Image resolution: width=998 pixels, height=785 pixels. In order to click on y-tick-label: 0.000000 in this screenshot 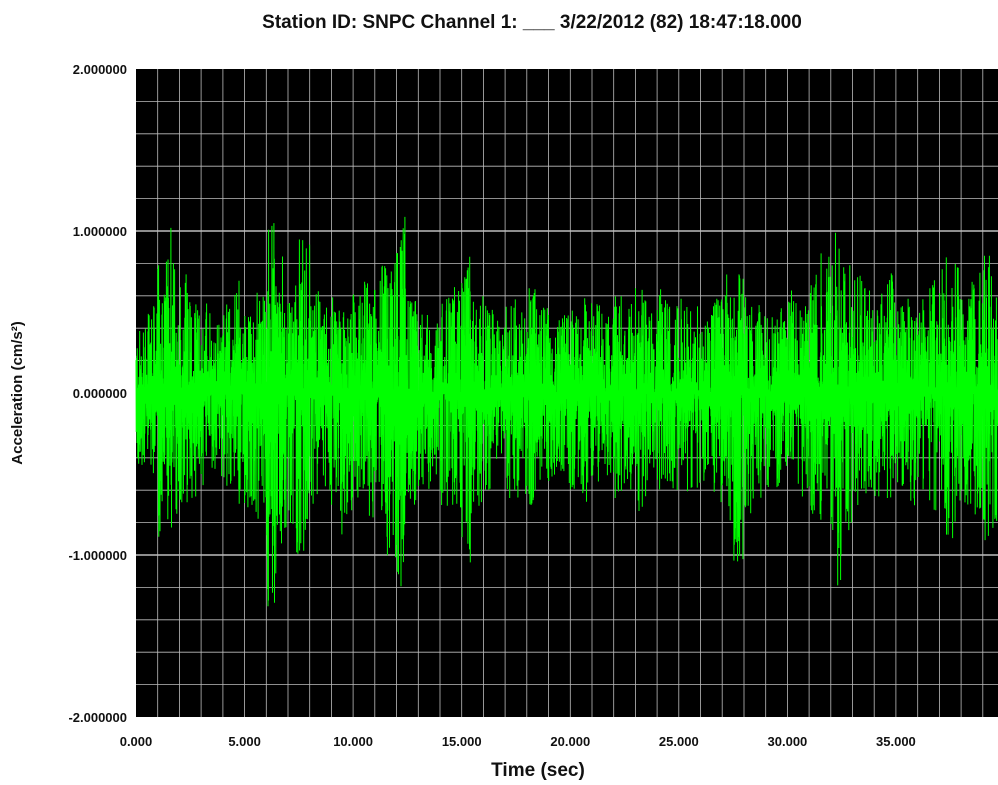, I will do `click(100, 393)`.